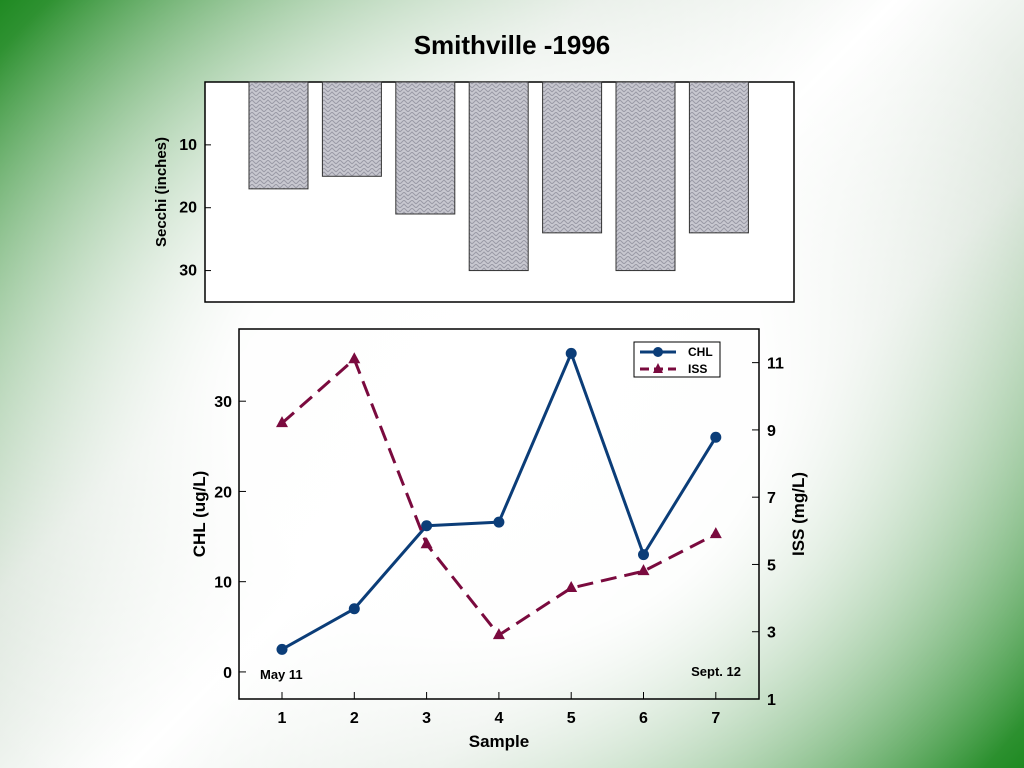  Describe the element at coordinates (223, 402) in the screenshot. I see `left-tick-30: 30` at that location.